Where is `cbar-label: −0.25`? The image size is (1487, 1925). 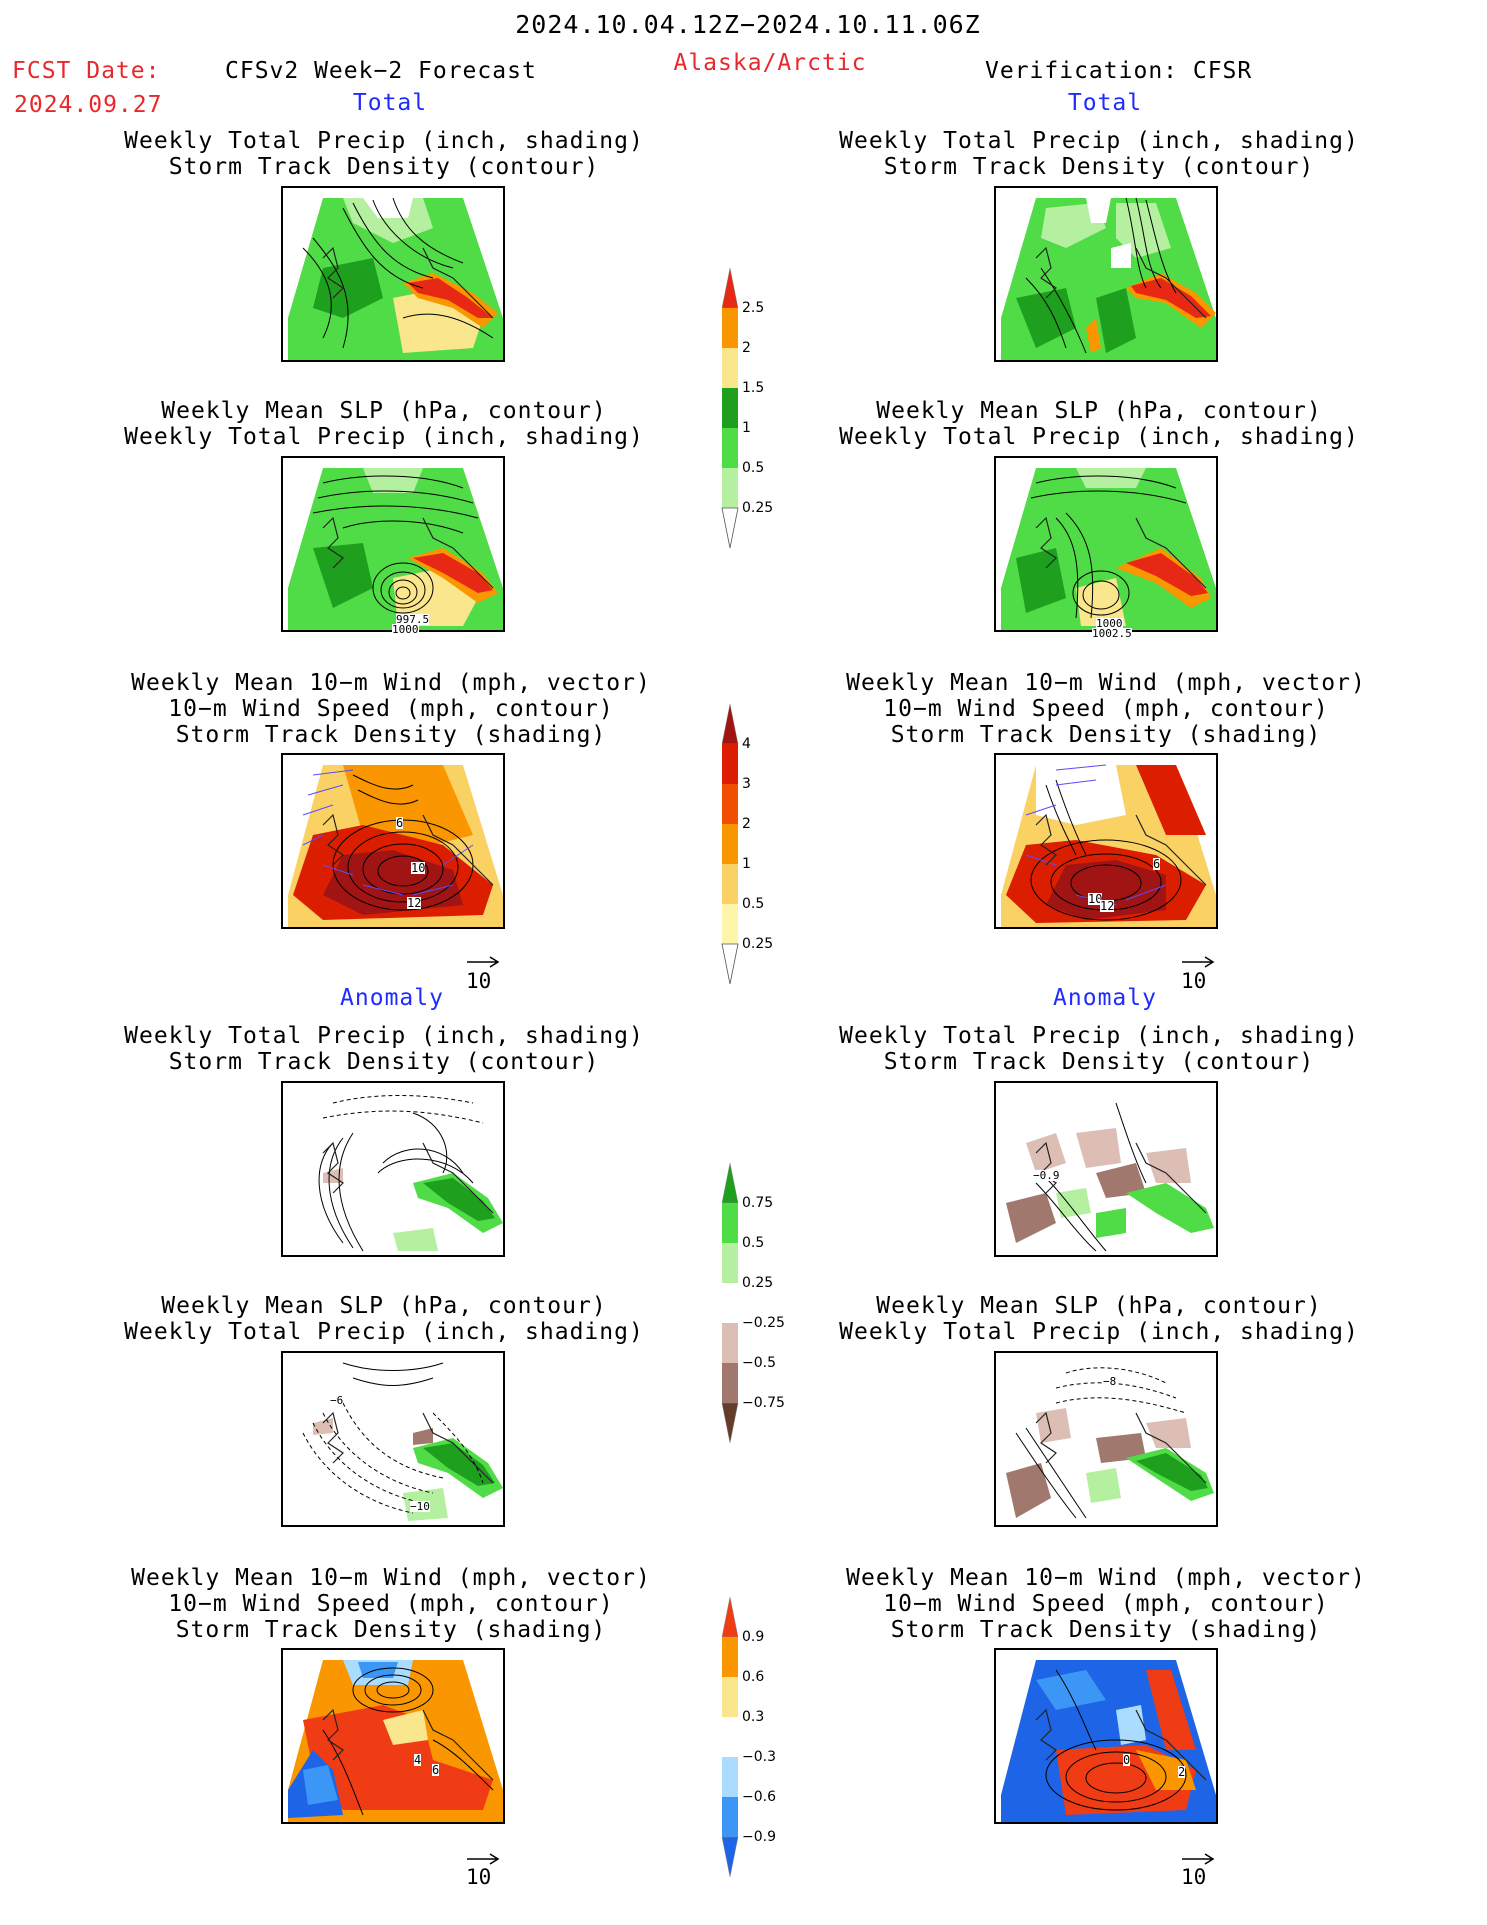 cbar-label: −0.25 is located at coordinates (763, 1323).